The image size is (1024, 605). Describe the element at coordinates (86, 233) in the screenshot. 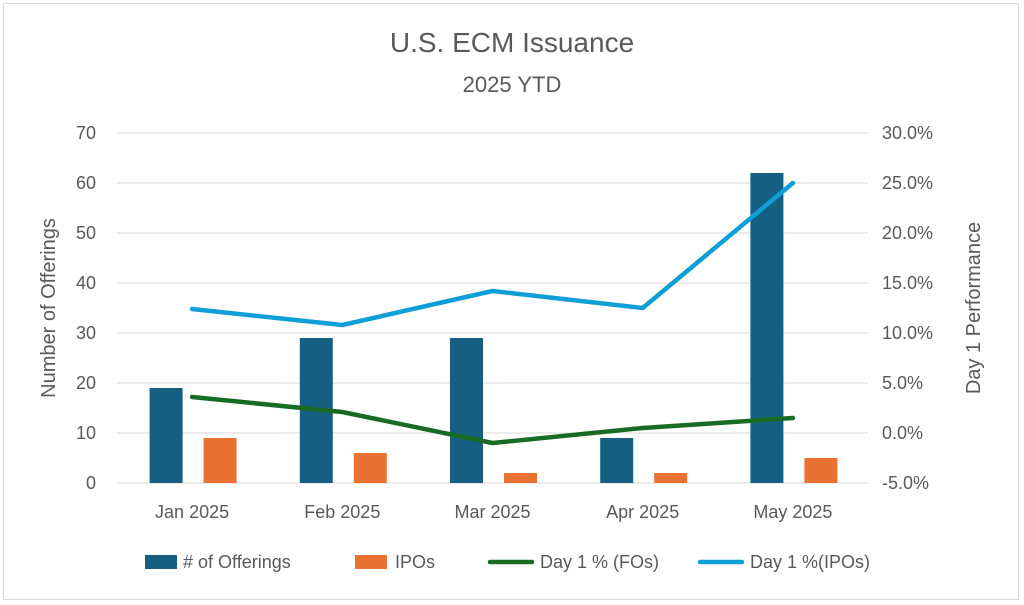

I see `left-tick-label: 50` at that location.